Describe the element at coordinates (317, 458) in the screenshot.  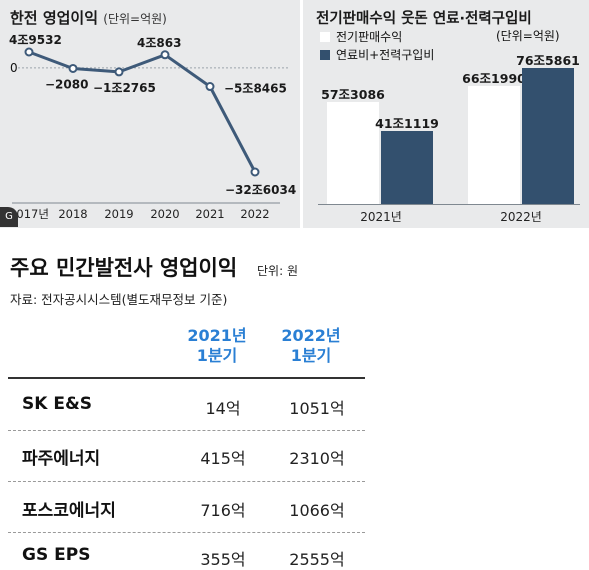
I see `row-value-2022: 2310억` at that location.